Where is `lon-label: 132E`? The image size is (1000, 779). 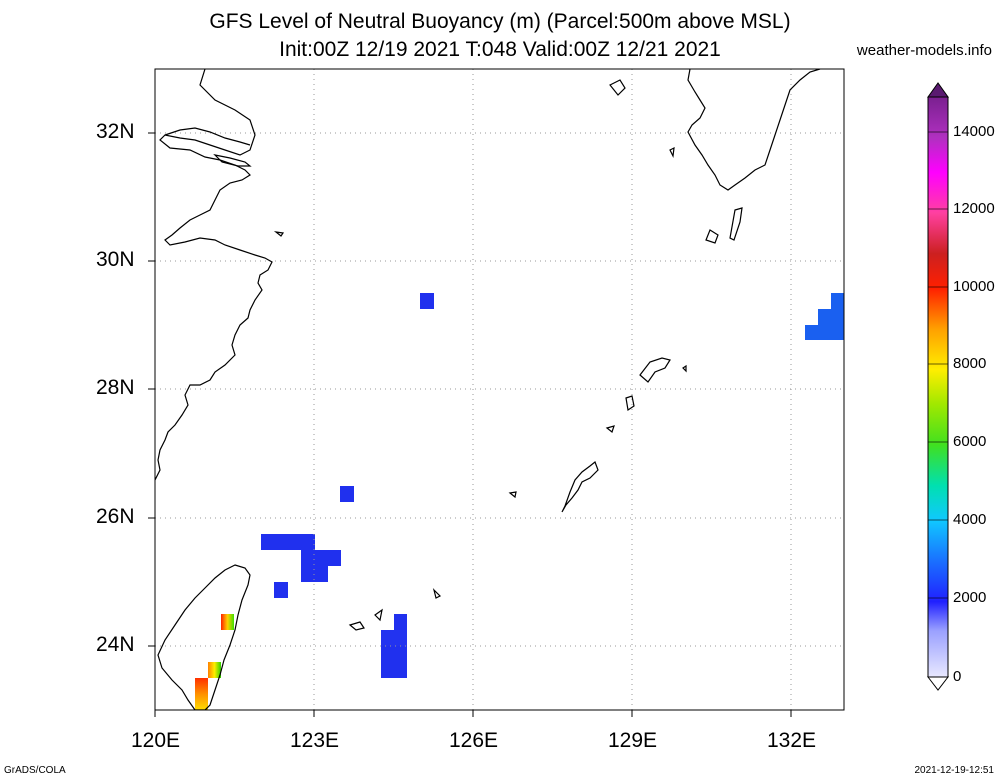 lon-label: 132E is located at coordinates (792, 740).